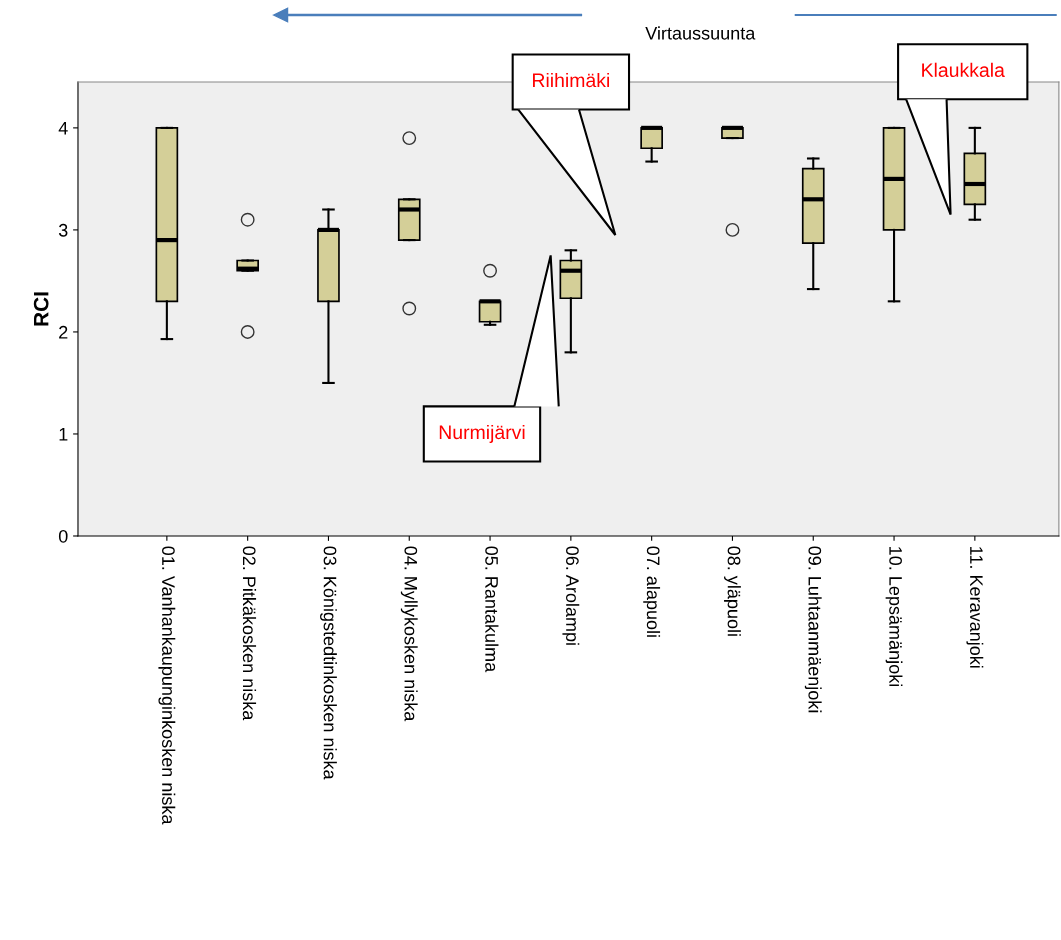 The height and width of the screenshot is (940, 1061). What do you see at coordinates (700, 33) in the screenshot?
I see `text: Virtaussuunta` at bounding box center [700, 33].